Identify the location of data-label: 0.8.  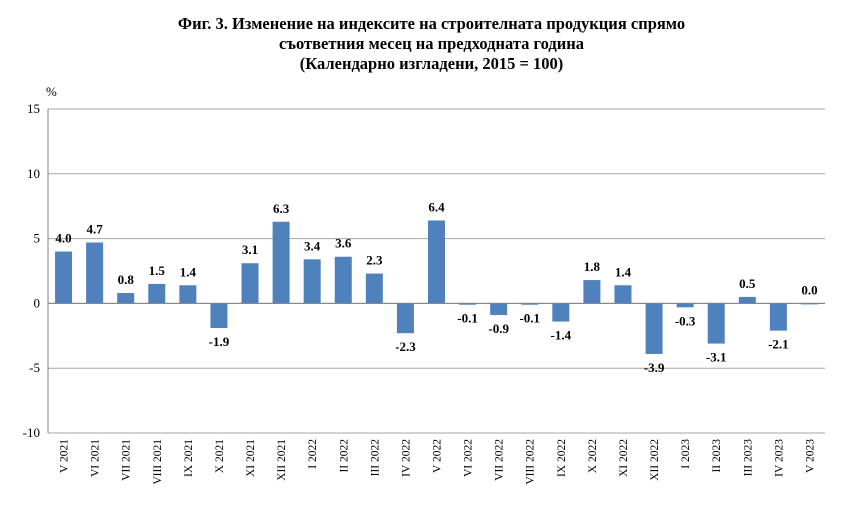
(126, 279).